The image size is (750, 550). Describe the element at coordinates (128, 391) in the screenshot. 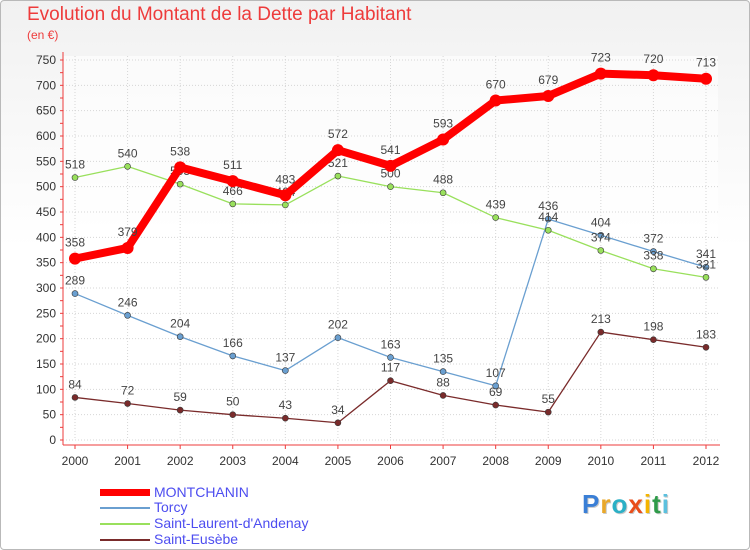

I see `data-label: 72` at that location.